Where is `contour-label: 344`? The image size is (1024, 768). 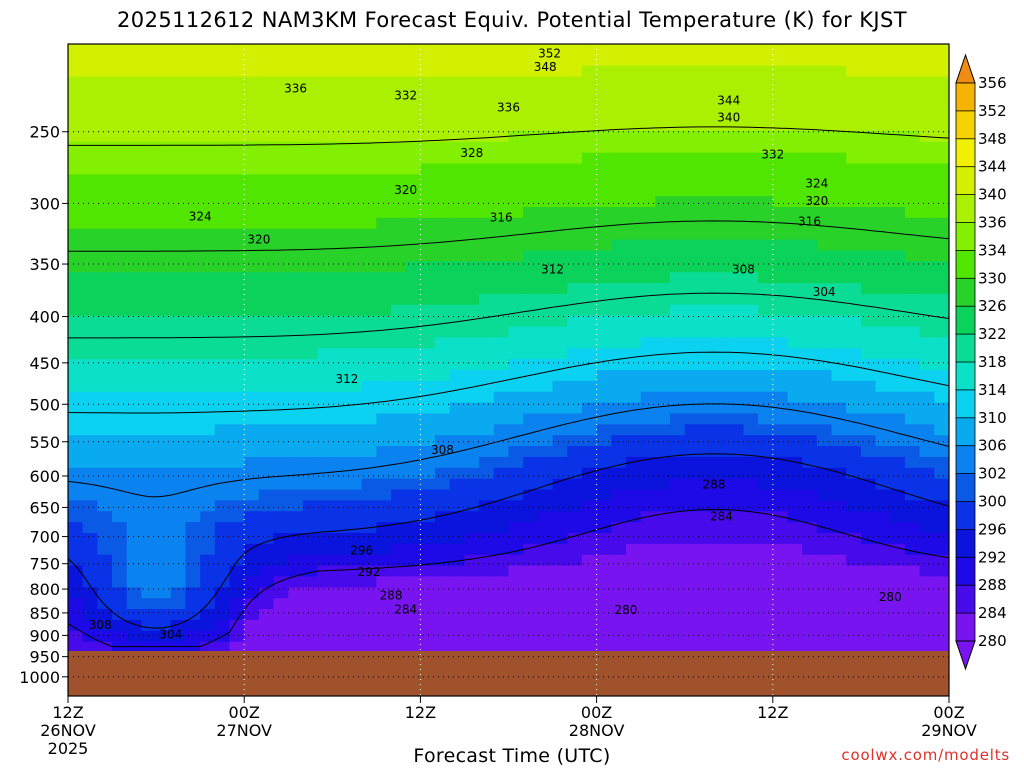
contour-label: 344 is located at coordinates (728, 101).